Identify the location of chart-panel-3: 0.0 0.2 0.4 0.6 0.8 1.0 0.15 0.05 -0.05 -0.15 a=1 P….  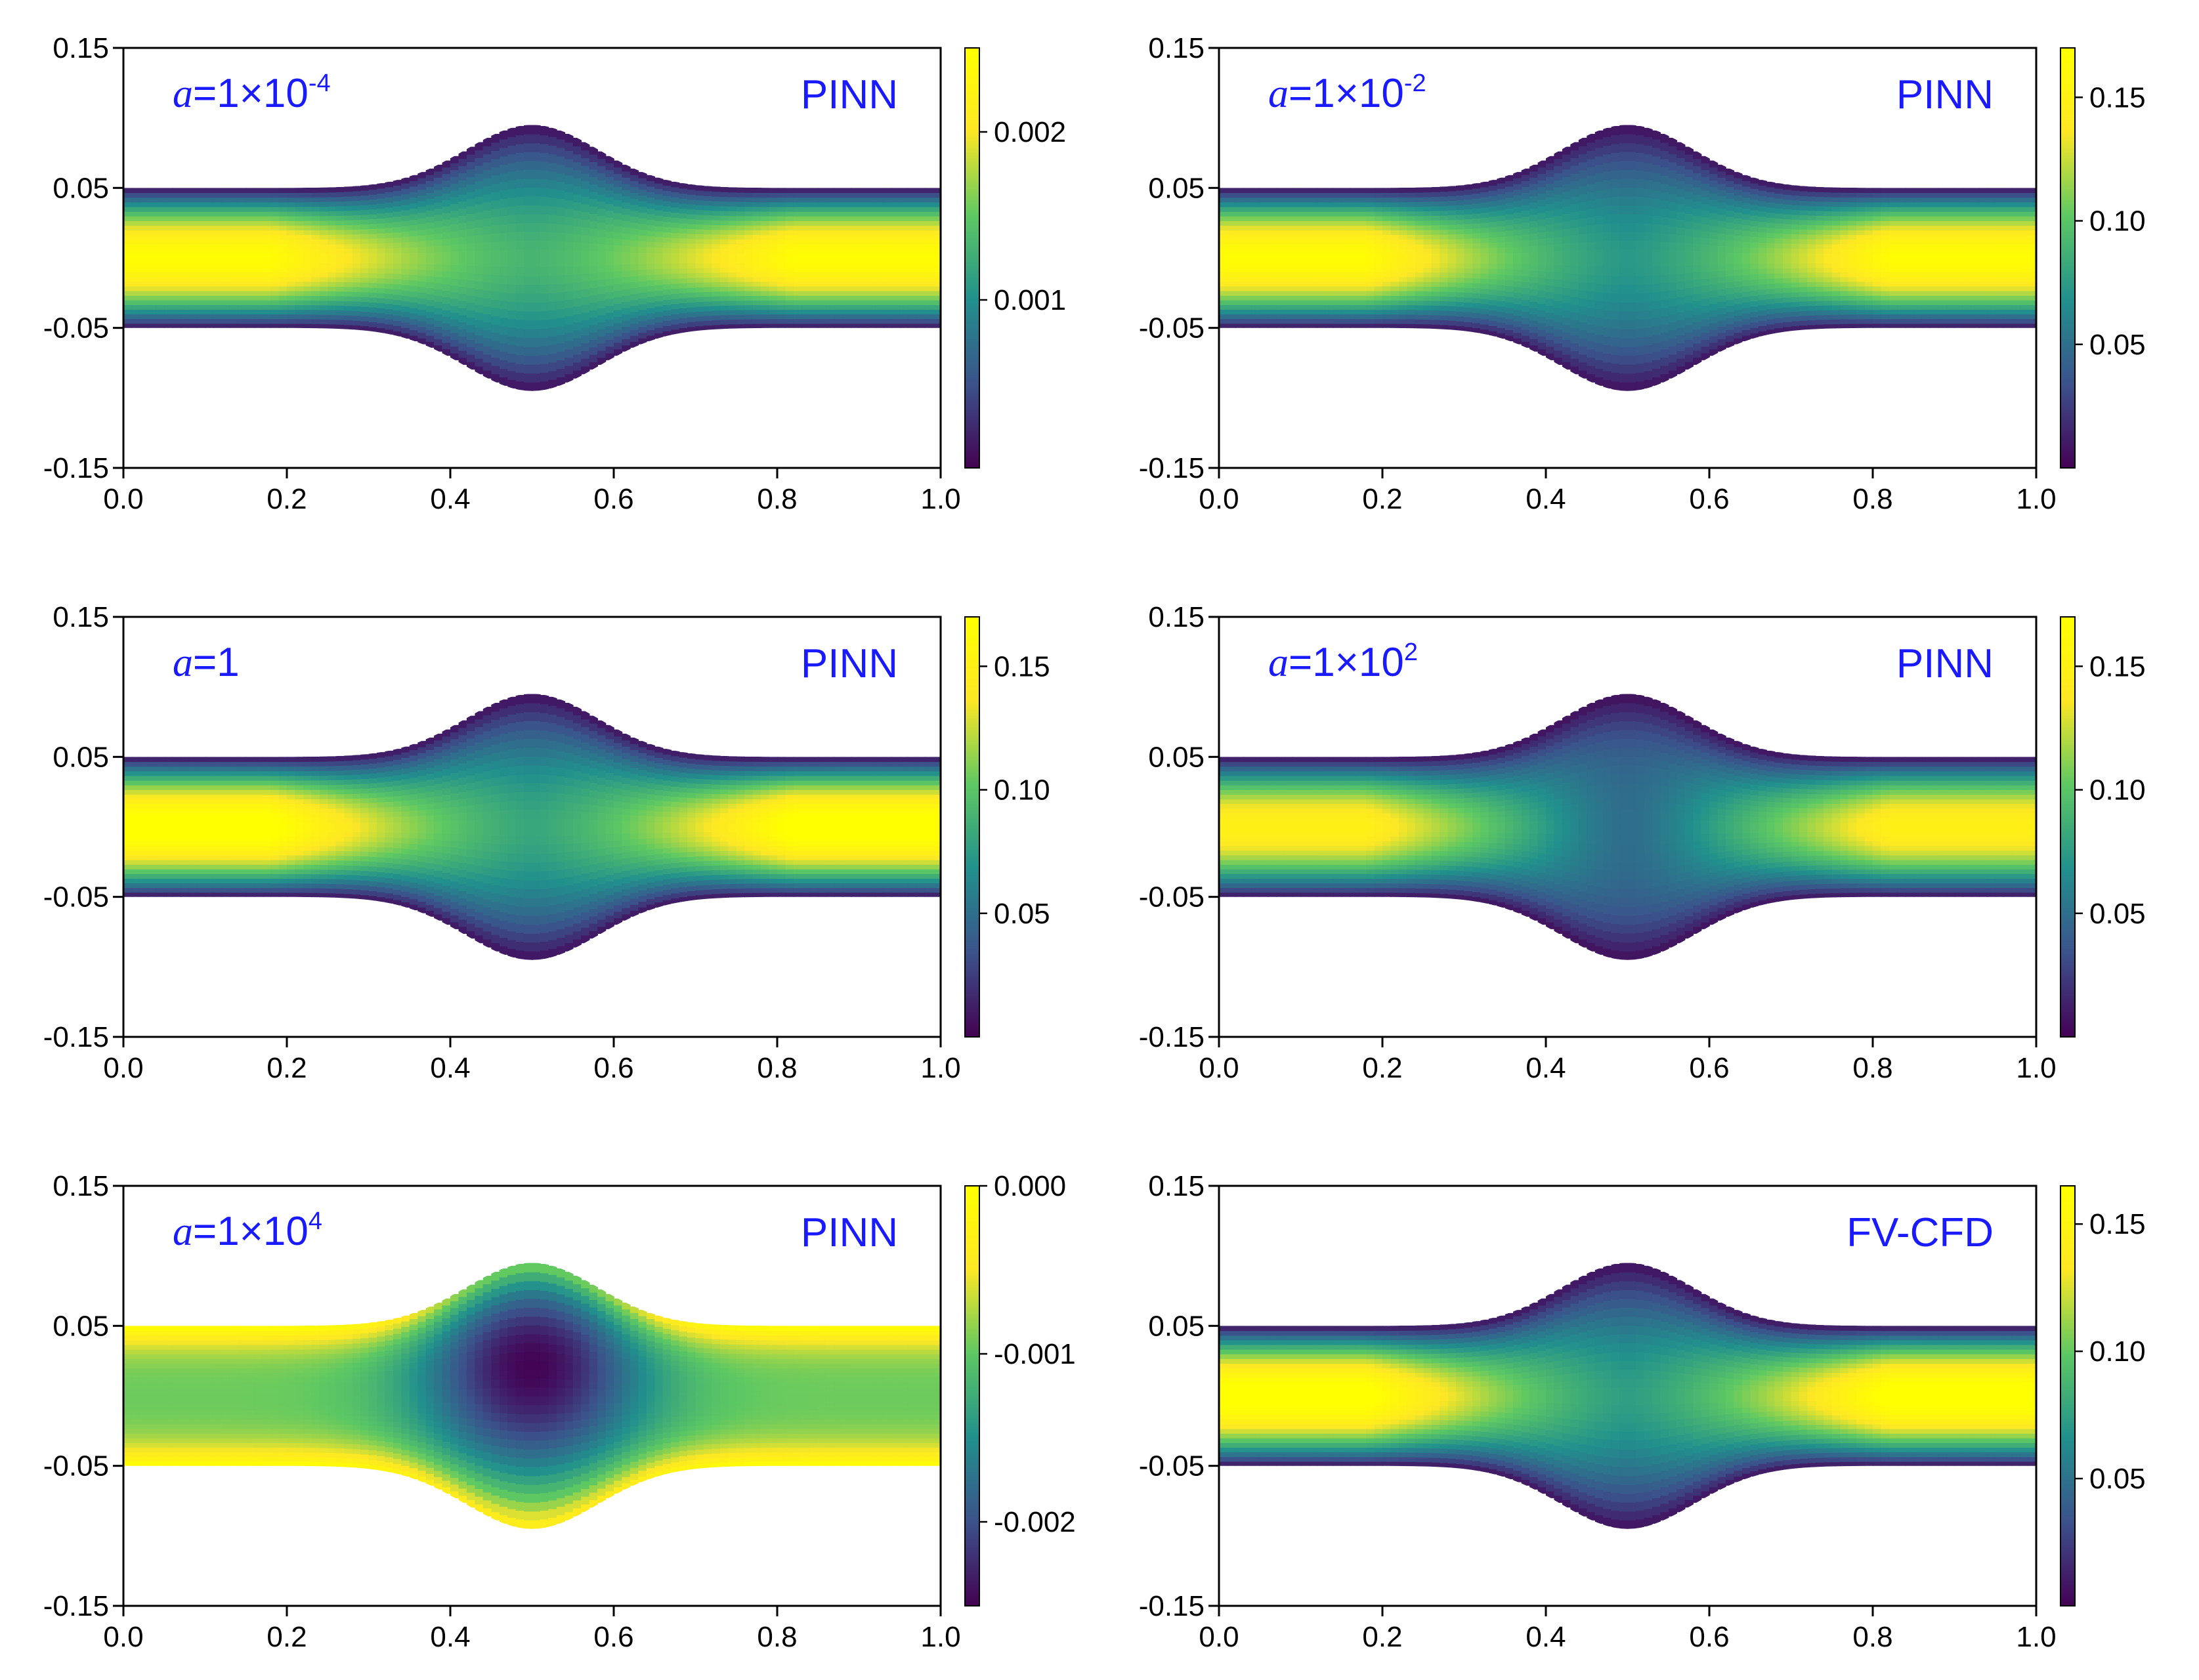
(546, 842).